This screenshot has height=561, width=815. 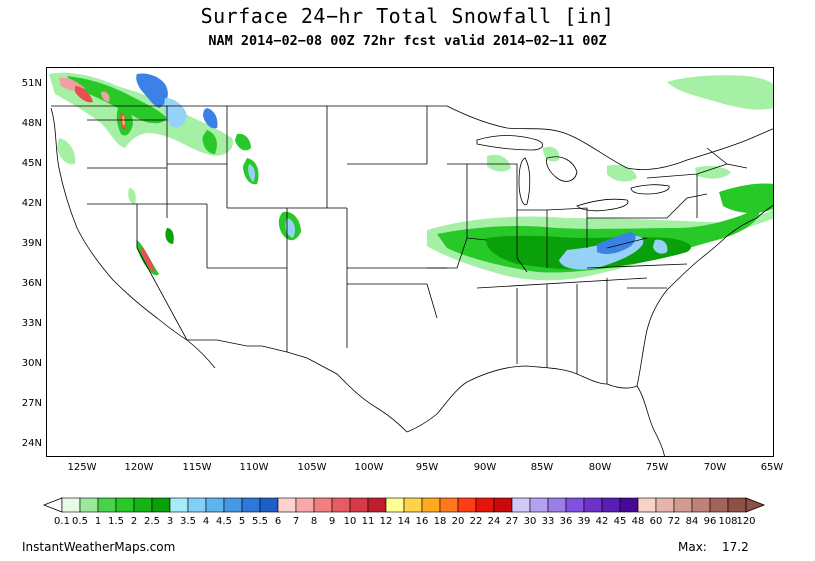 What do you see at coordinates (602, 521) in the screenshot?
I see `colorbar-tick-label: 42` at bounding box center [602, 521].